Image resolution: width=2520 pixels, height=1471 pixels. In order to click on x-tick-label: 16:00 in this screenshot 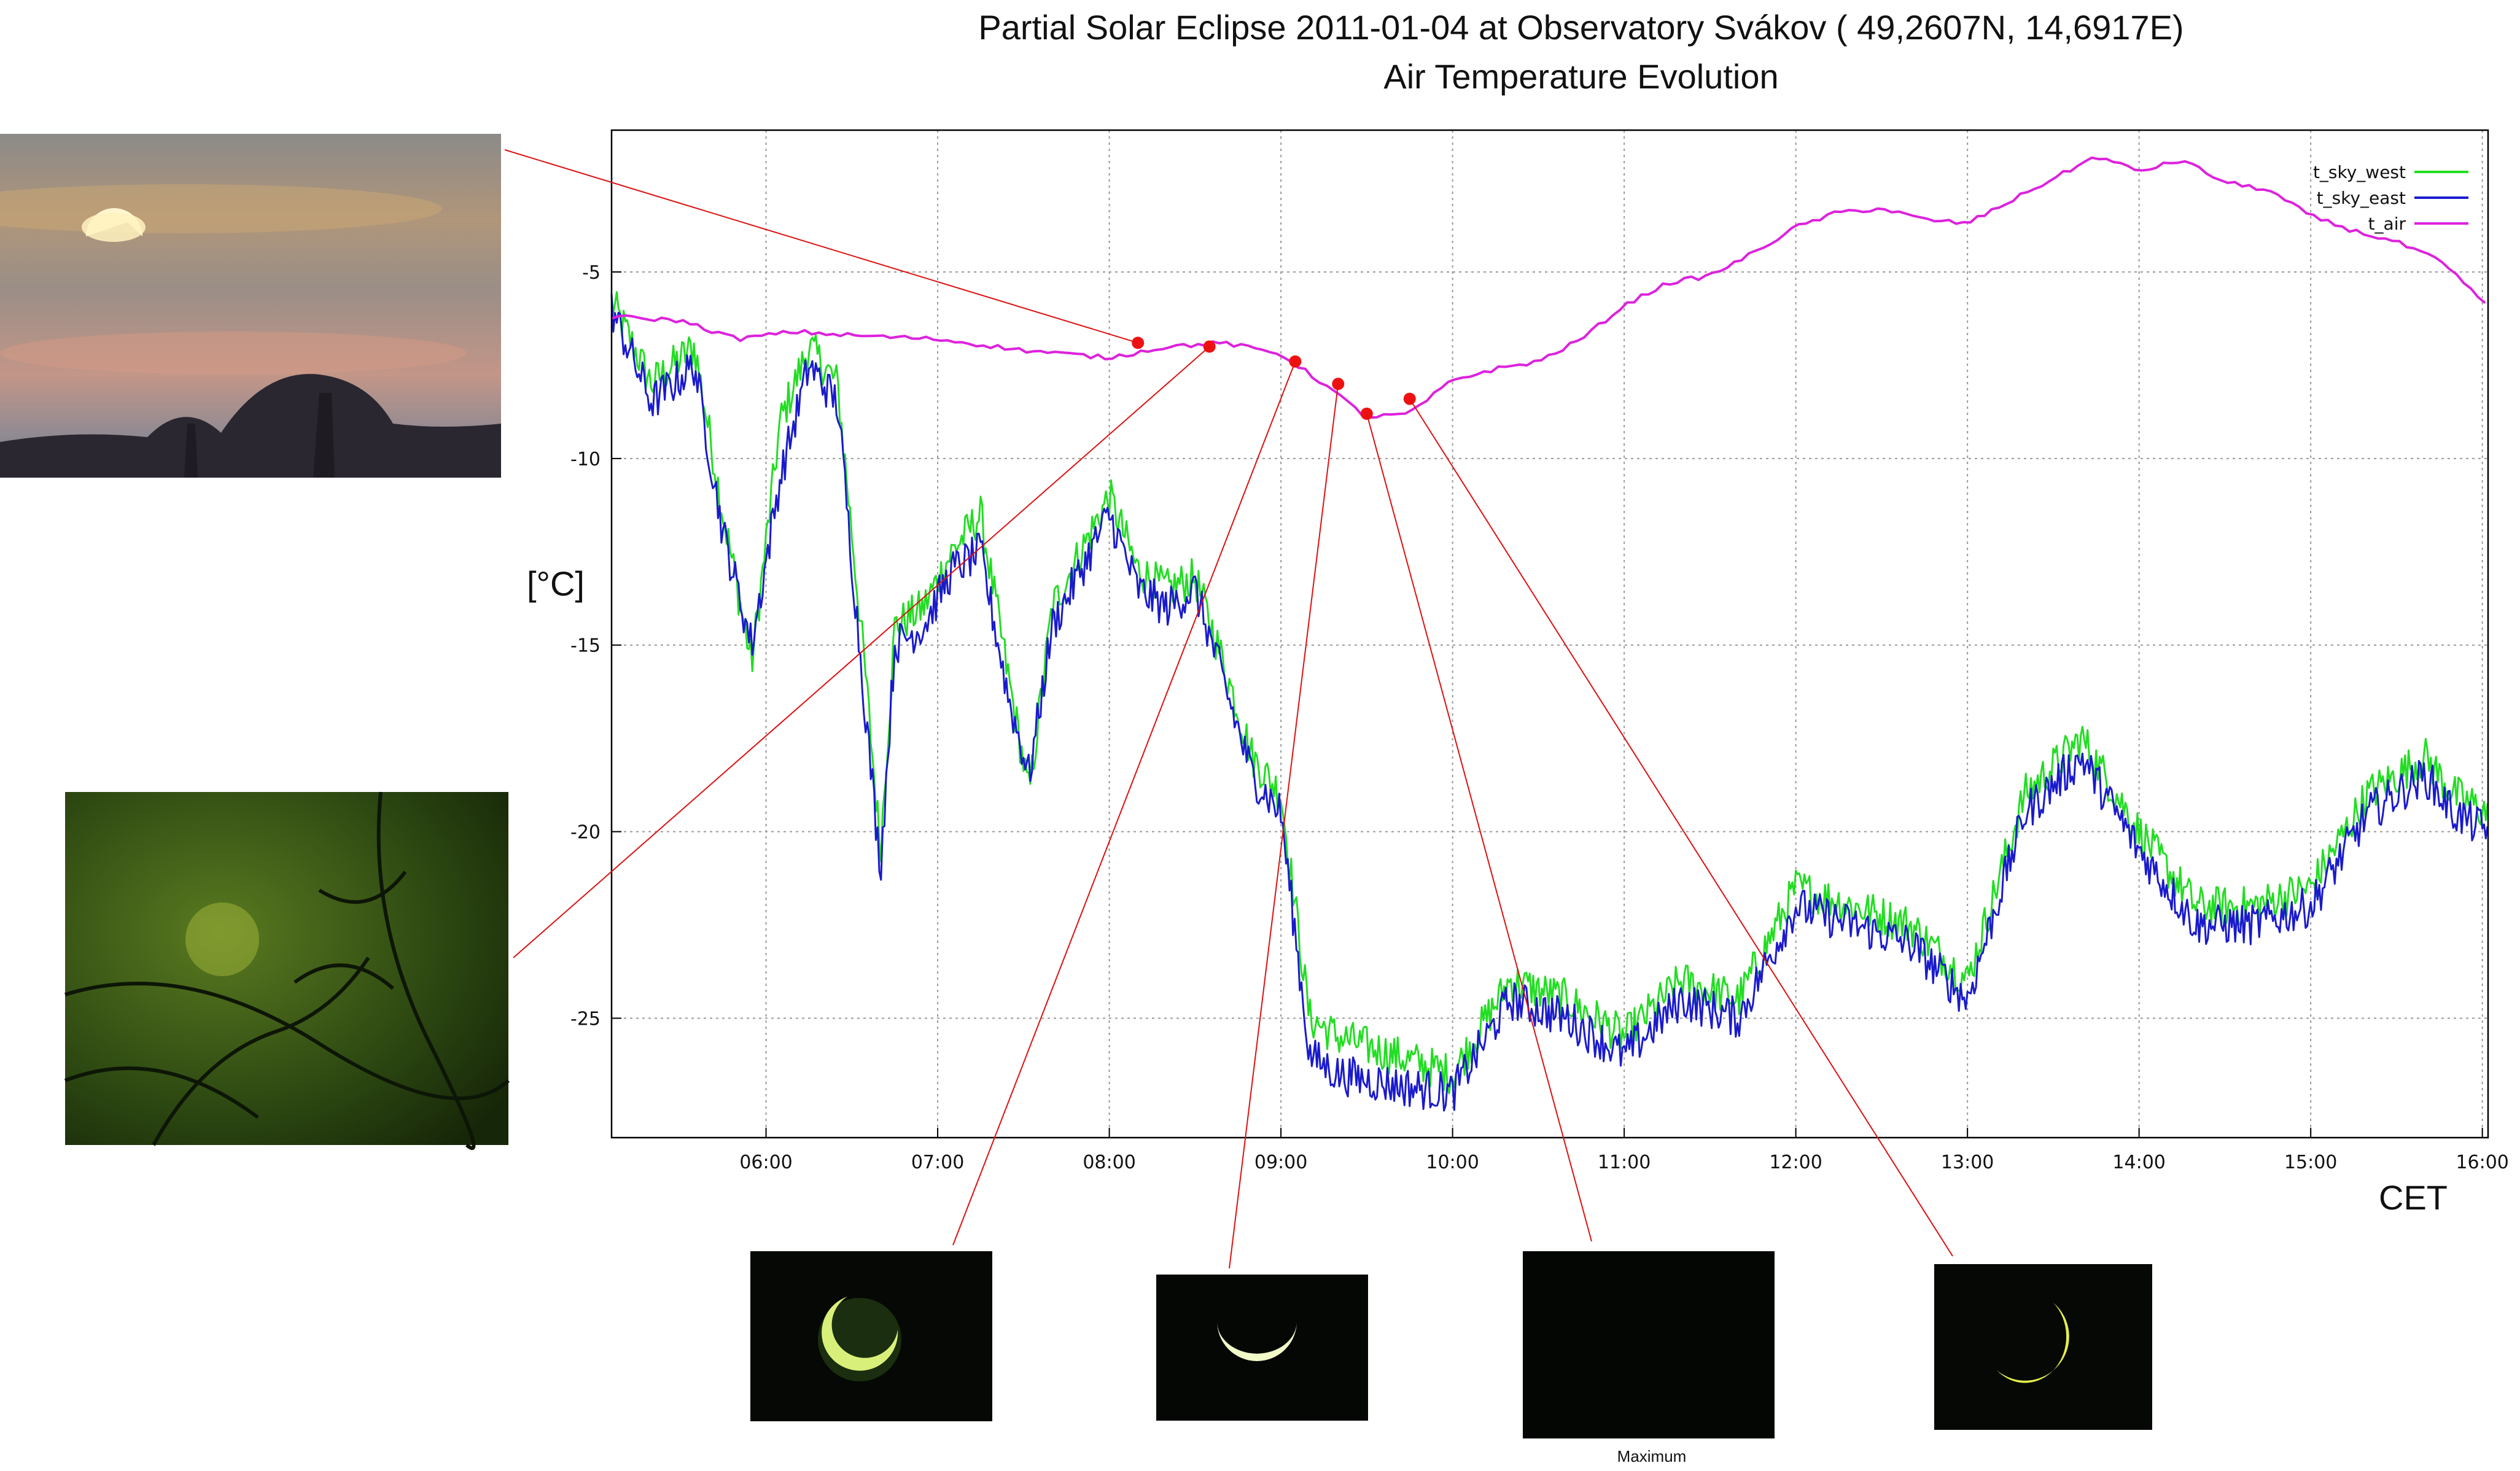, I will do `click(2482, 1162)`.